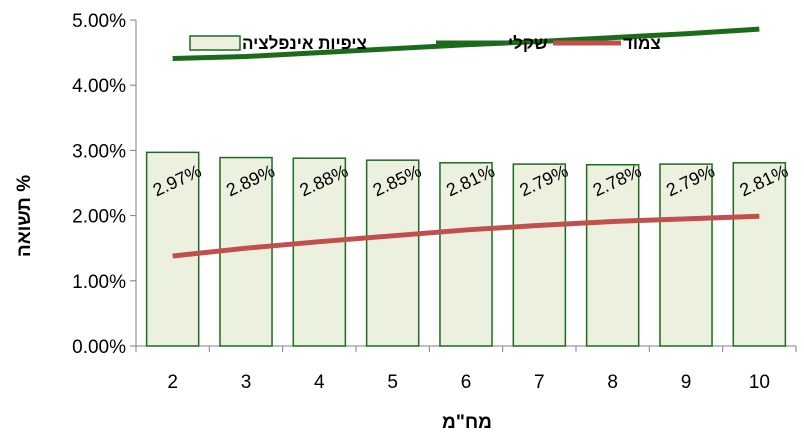 Image resolution: width=804 pixels, height=435 pixels. I want to click on x-tick-label: 9, so click(686, 382).